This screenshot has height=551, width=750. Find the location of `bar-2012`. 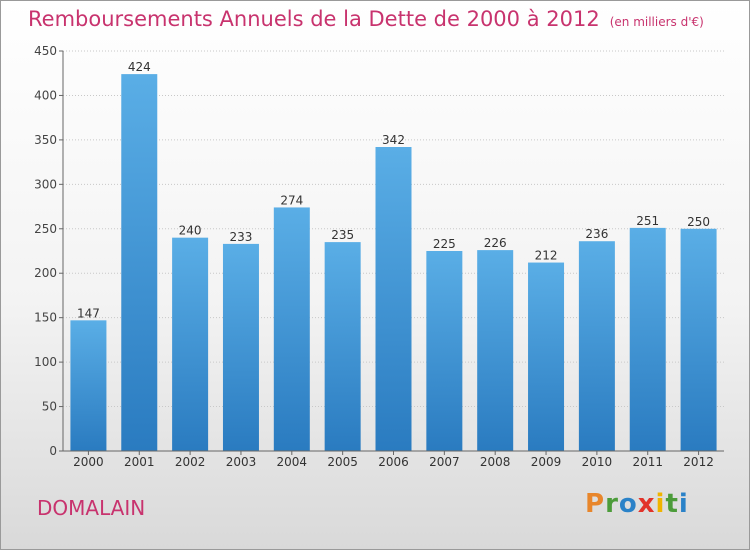

bar-2012 is located at coordinates (698, 339).